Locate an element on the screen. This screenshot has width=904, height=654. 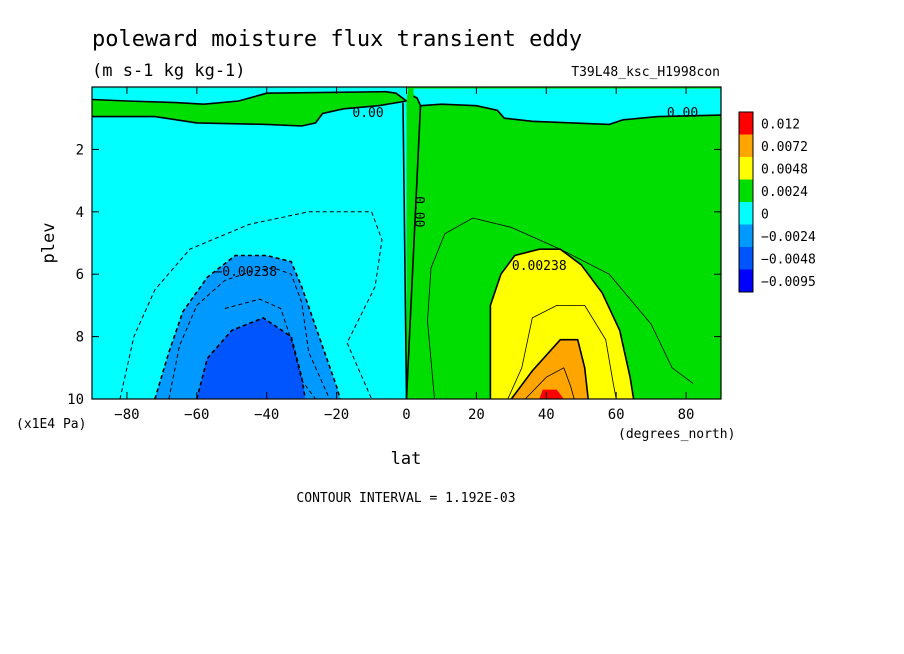
region-pos4 is located at coordinates (551, 394).